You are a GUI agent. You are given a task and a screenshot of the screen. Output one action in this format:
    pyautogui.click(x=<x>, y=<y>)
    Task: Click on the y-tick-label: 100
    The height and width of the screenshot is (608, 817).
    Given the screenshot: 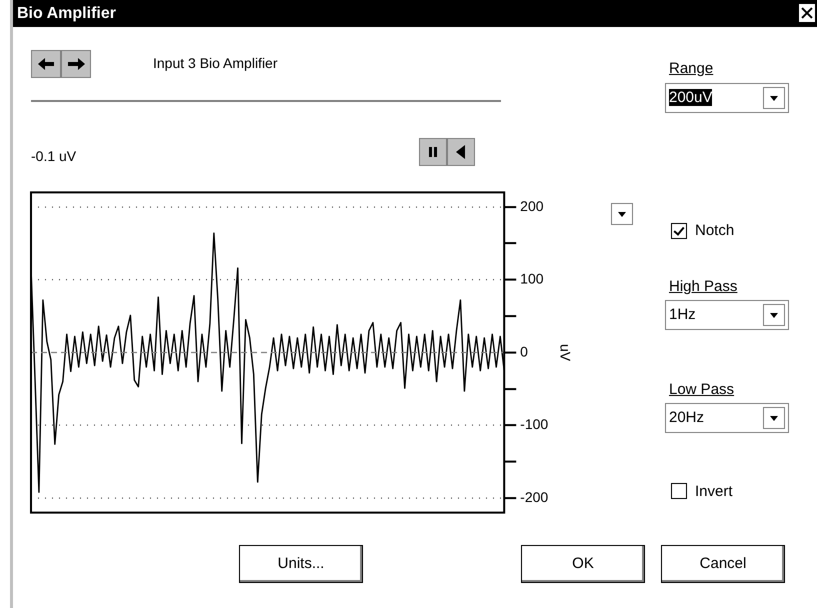 What is the action you would take?
    pyautogui.click(x=532, y=278)
    